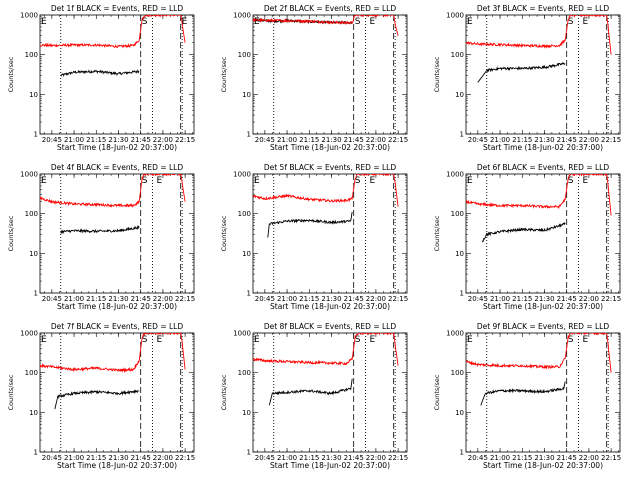  I want to click on panel-title: Det 4f BLACK = Events, RED = LLD, so click(117, 167).